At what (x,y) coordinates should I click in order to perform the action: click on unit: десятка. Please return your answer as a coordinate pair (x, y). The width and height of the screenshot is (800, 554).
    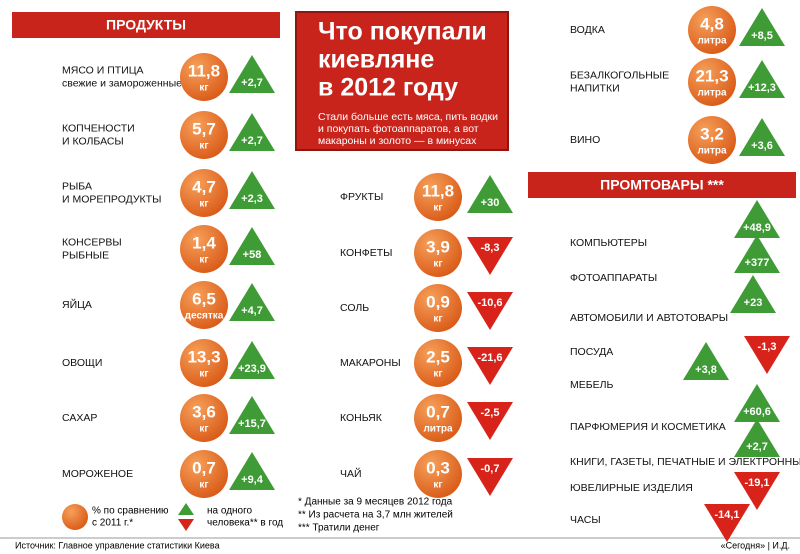
    Looking at the image, I should click on (204, 316).